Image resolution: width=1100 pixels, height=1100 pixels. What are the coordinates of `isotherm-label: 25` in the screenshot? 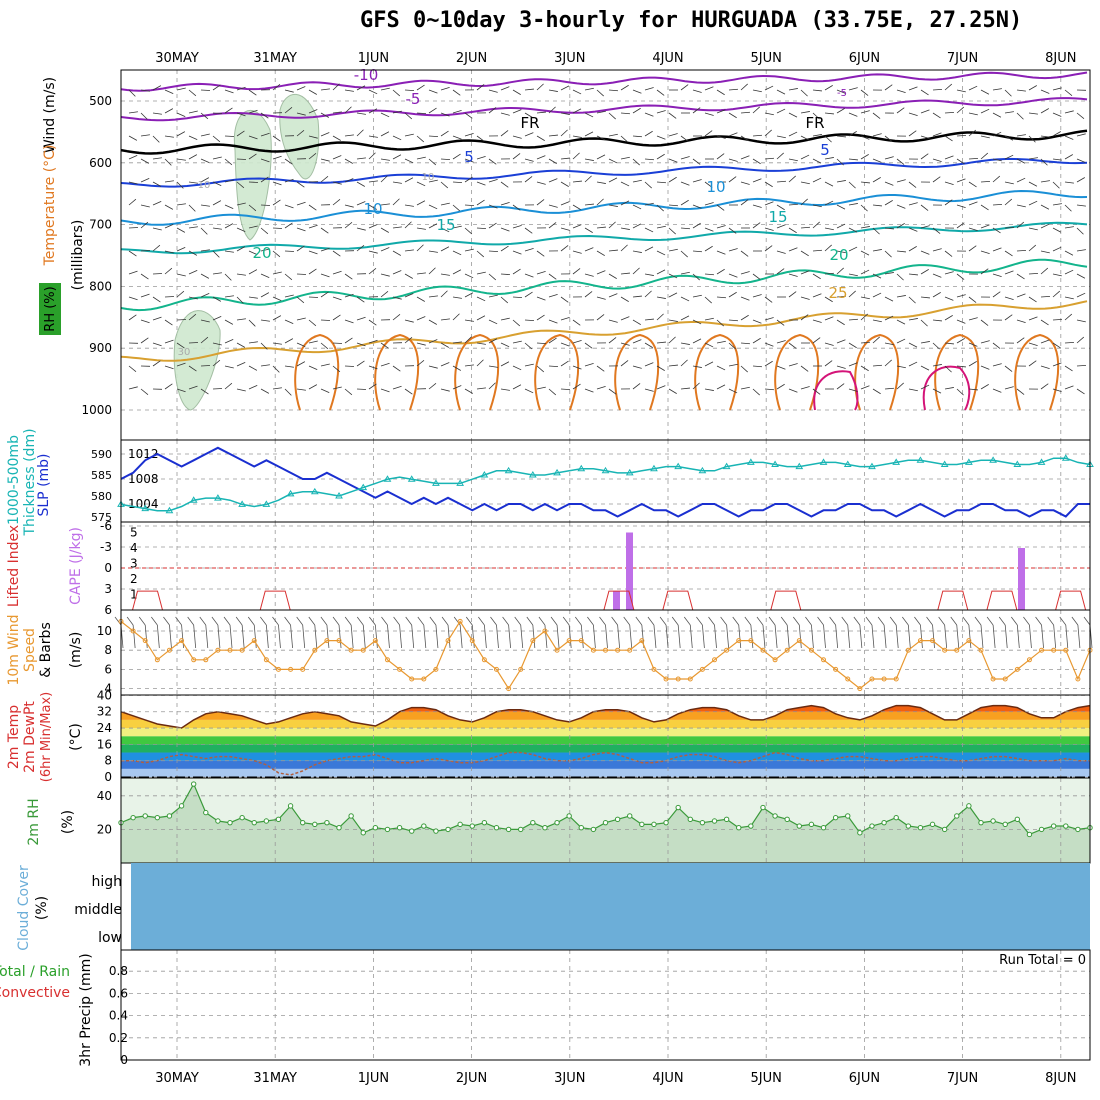 It's located at (837, 293).